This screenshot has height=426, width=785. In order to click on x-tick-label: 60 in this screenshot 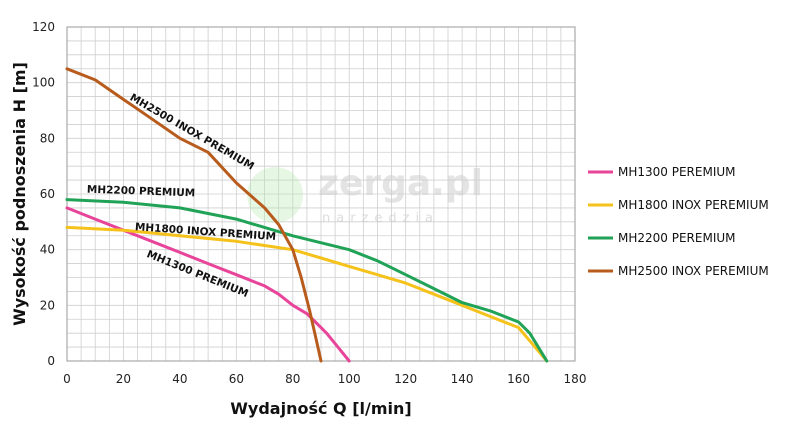, I will do `click(236, 379)`.